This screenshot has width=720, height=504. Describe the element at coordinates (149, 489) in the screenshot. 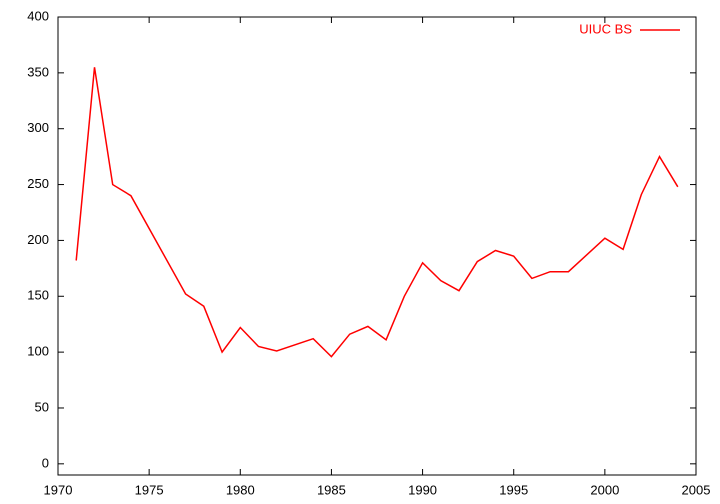

I see `x-tick-label: 1975` at that location.